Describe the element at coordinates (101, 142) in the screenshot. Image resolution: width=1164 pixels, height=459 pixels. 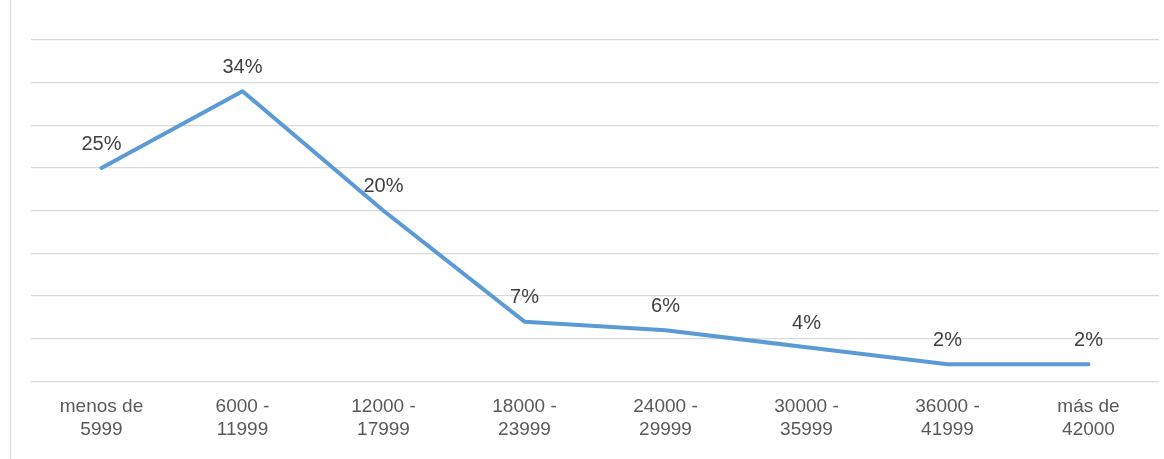
I see `data-label: 25%` at that location.